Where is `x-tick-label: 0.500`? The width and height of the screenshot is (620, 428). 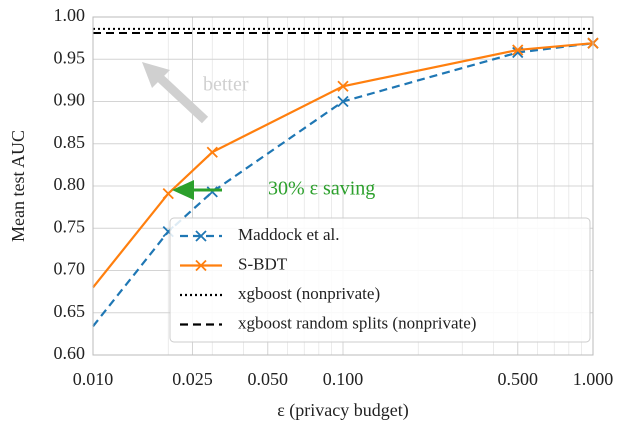 x-tick-label: 0.500 is located at coordinates (517, 379).